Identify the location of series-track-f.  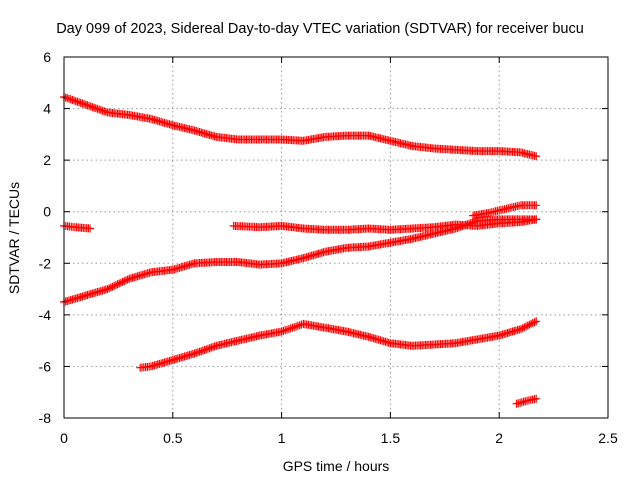
(338, 344).